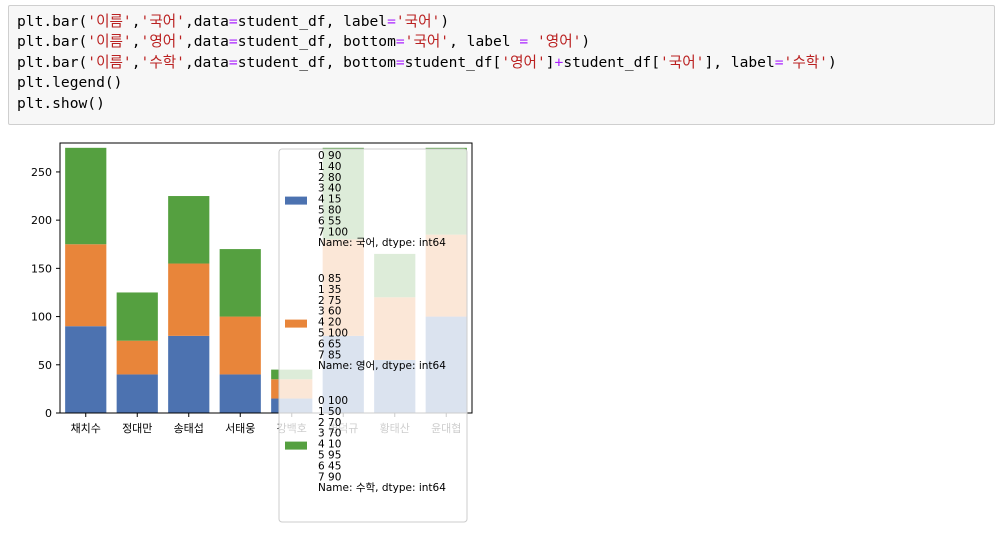  I want to click on code-token: , label, so click(484, 42).